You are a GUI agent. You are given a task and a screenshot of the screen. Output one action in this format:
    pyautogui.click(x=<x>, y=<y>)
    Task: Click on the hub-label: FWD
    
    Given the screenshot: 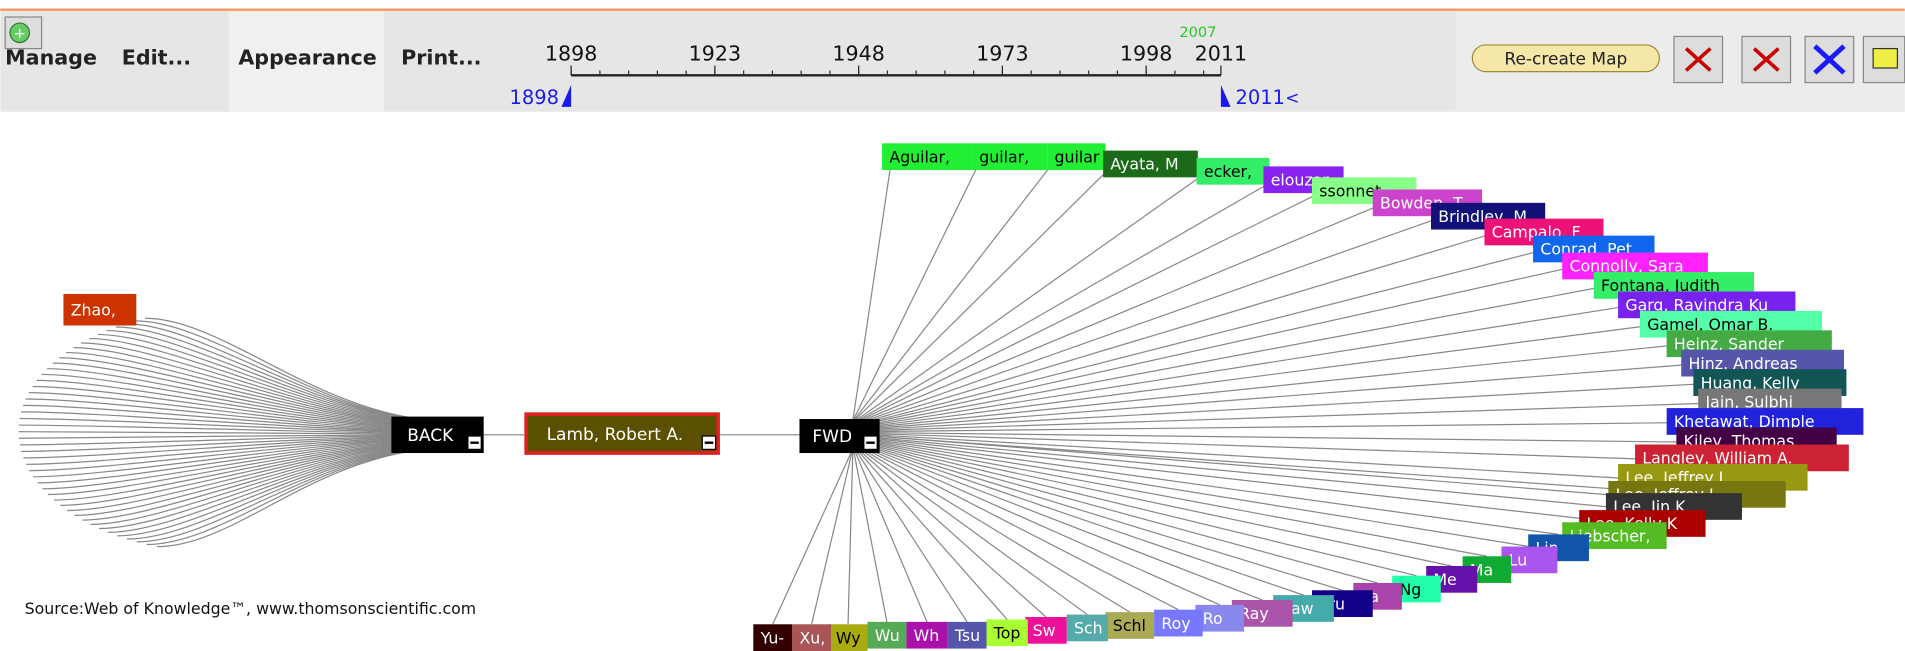 What is the action you would take?
    pyautogui.click(x=832, y=437)
    